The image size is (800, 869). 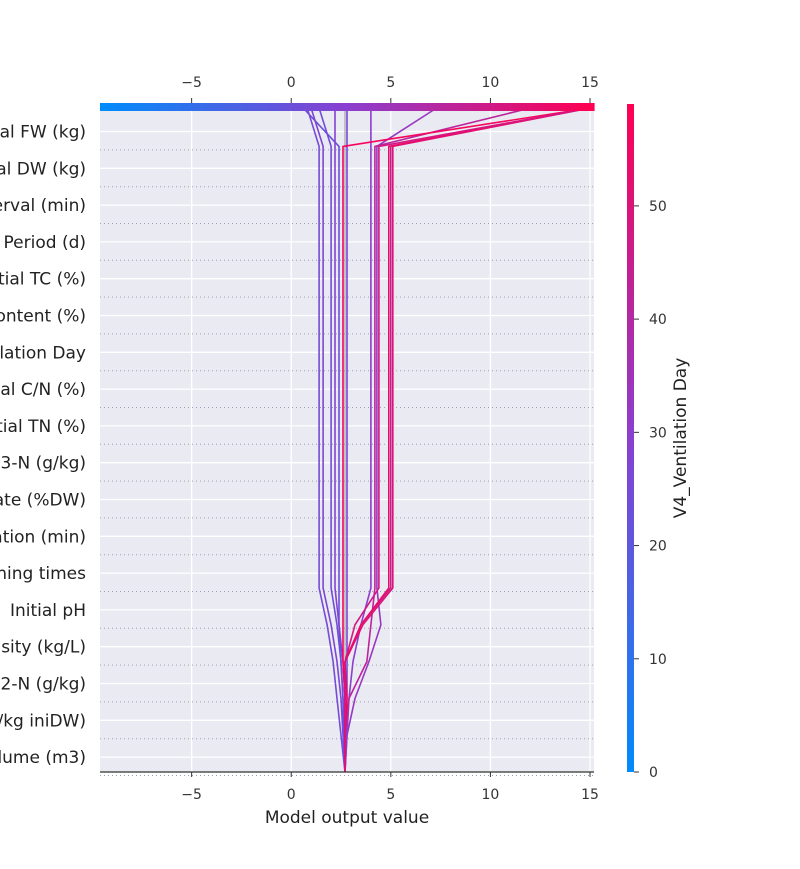 What do you see at coordinates (43, 317) in the screenshot?
I see `feature-label: ontent (%)` at bounding box center [43, 317].